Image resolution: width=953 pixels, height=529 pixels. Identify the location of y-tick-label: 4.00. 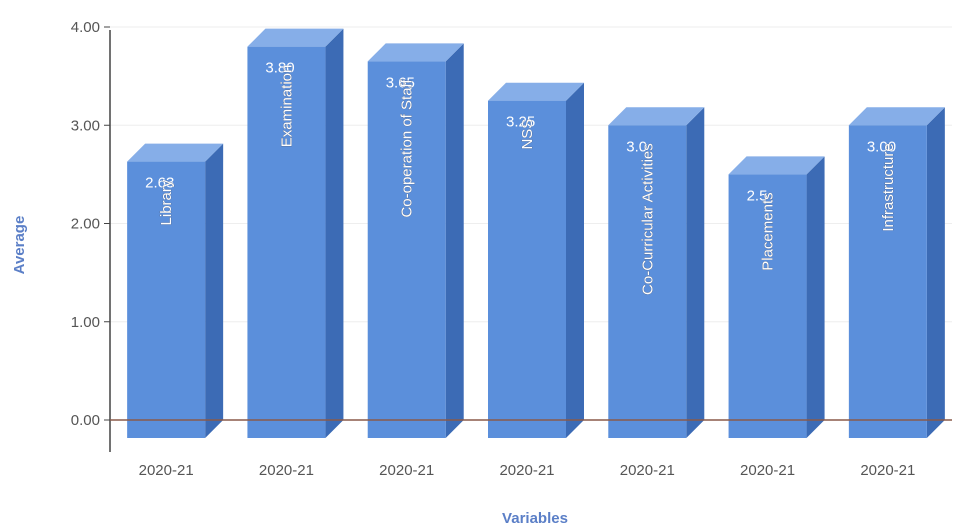
(85, 27).